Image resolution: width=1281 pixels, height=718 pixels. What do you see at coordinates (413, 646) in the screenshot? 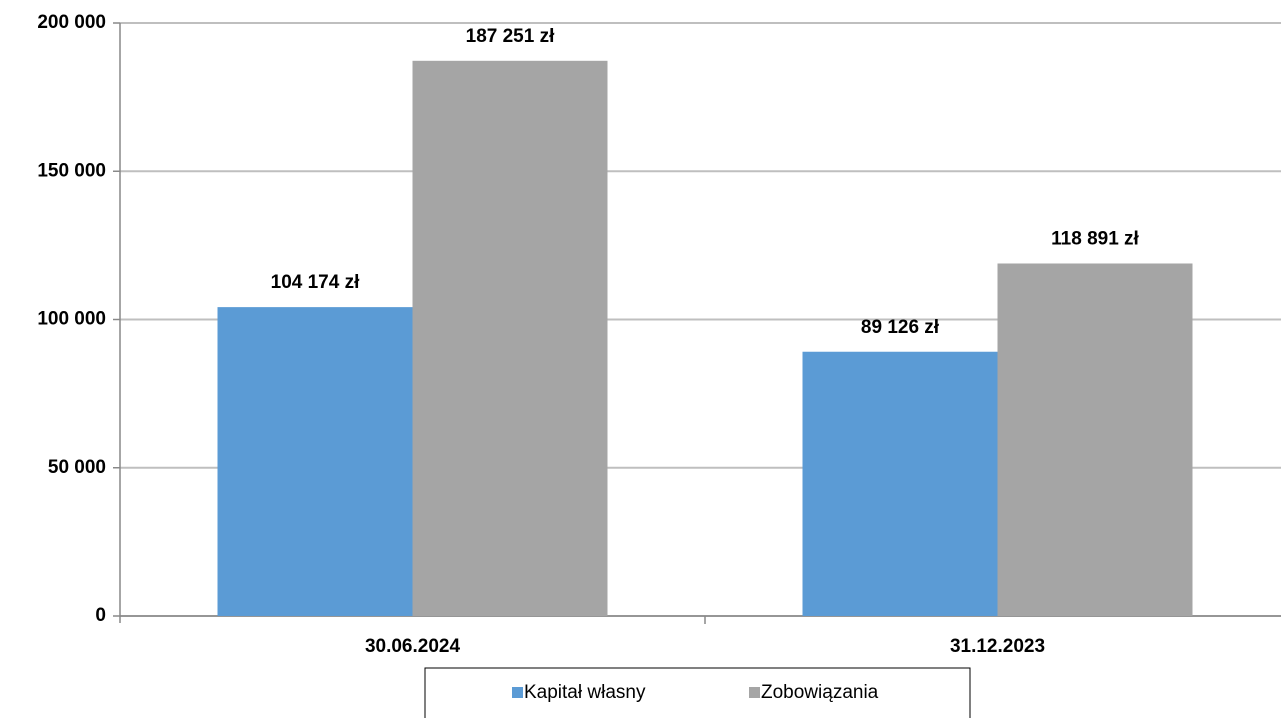
I see `x-tick-label: 30.06.2024` at bounding box center [413, 646].